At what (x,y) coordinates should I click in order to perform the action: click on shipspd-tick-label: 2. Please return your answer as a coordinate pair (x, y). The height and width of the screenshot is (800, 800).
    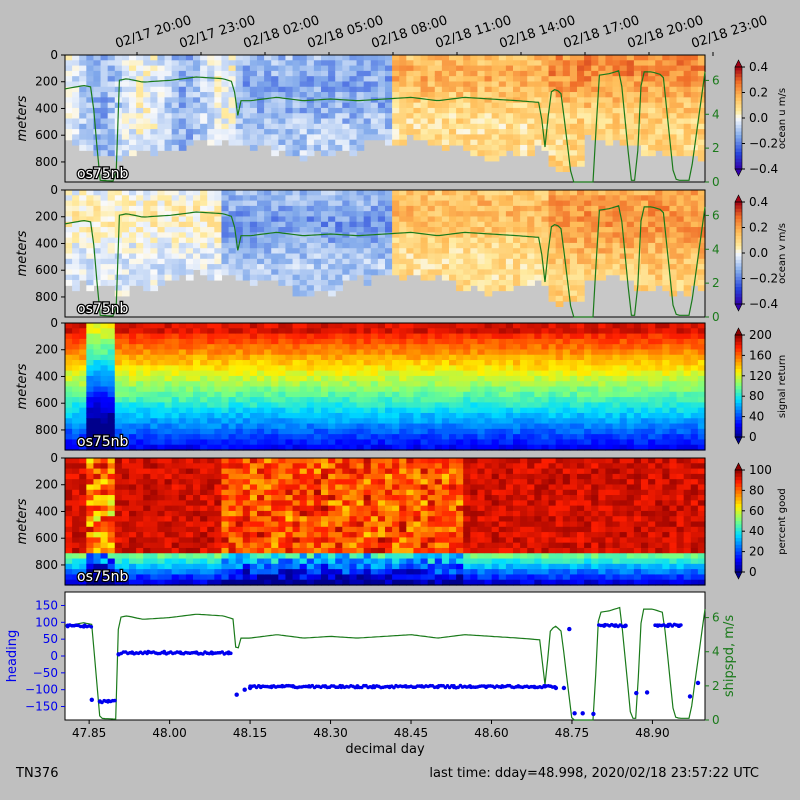
    Looking at the image, I should click on (716, 283).